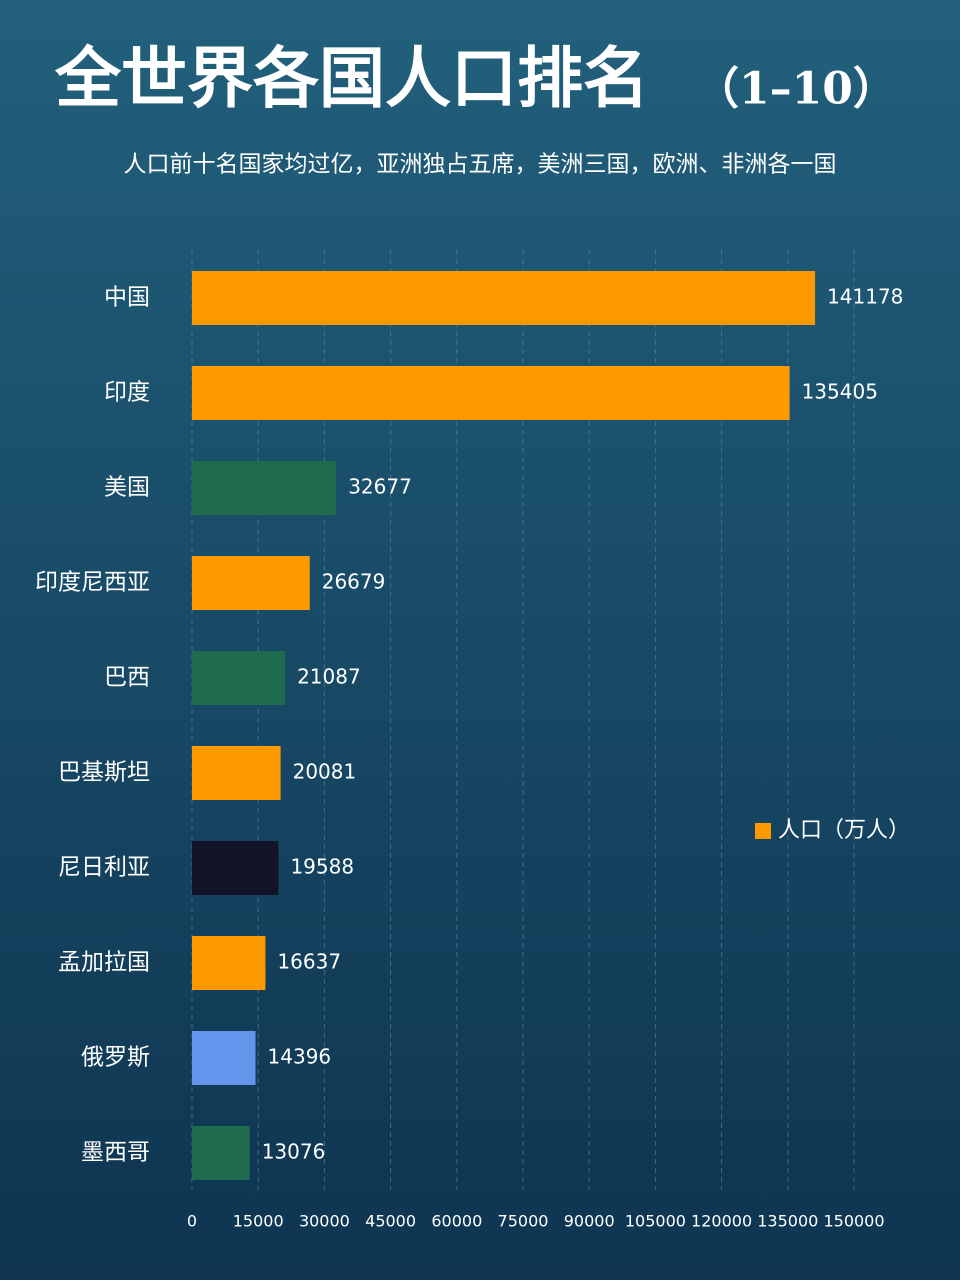 The image size is (960, 1280). Describe the element at coordinates (853, 1221) in the screenshot. I see `x-tick-label: 150000` at that location.